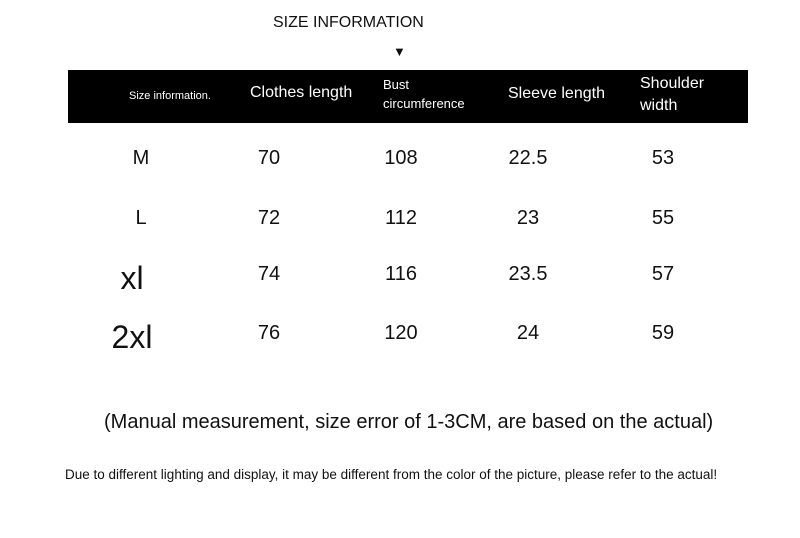 This screenshot has width=800, height=538. Describe the element at coordinates (348, 22) in the screenshot. I see `page-title: SIZE INFORMATION` at that location.